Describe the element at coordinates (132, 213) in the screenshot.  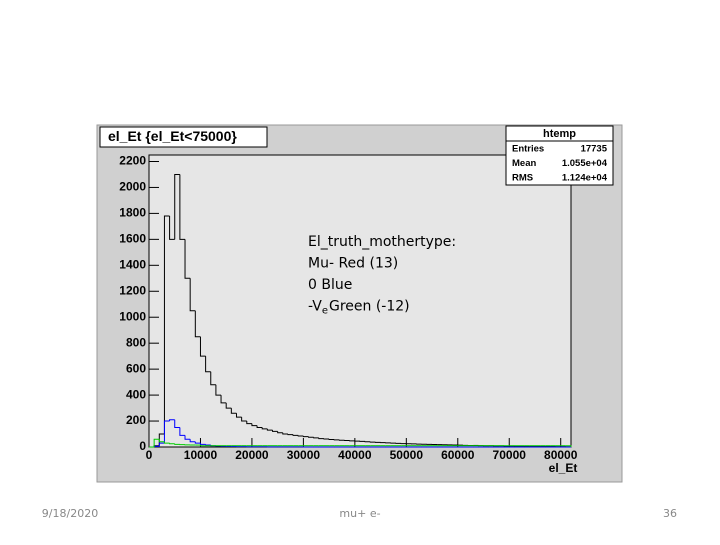
I see `y-tick-label: 1800` at that location.